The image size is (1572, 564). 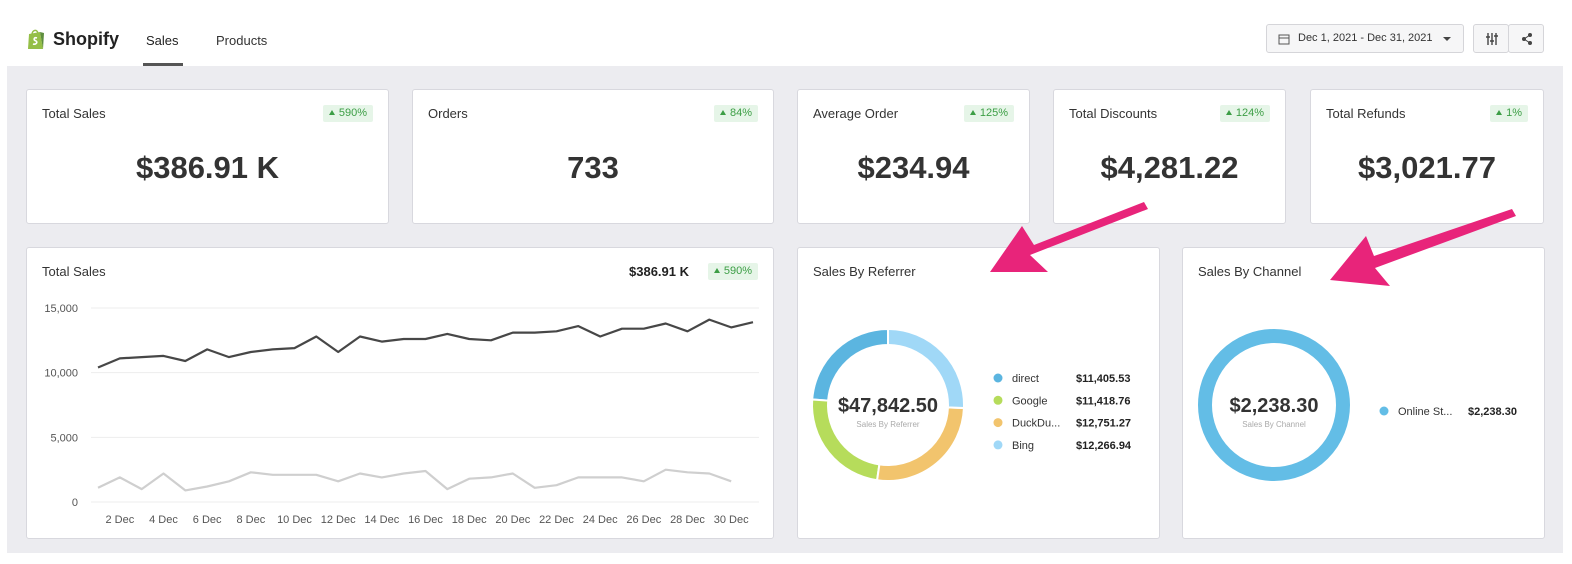 I want to click on shopify-logo, so click(x=36, y=39).